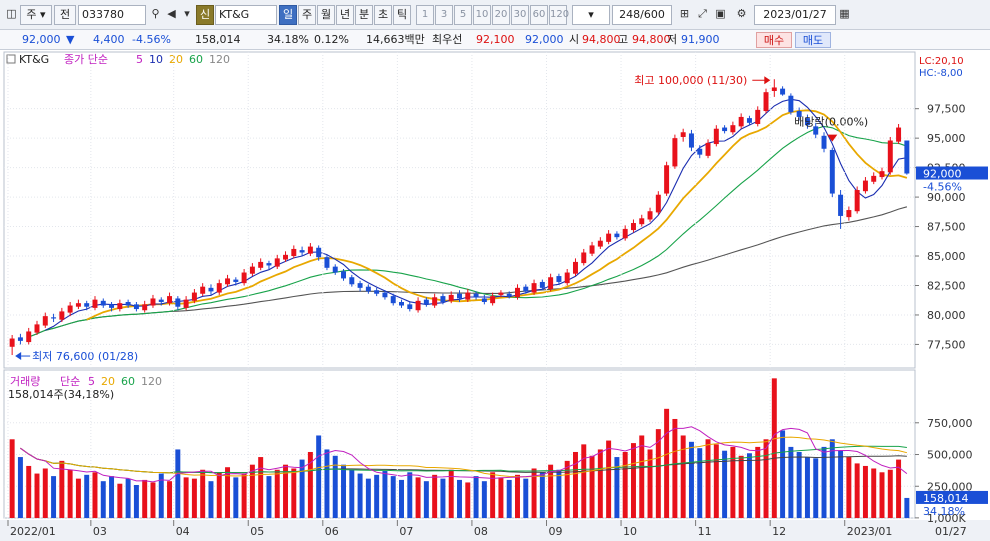 This screenshot has width=990, height=541. What do you see at coordinates (41, 39) in the screenshot?
I see `current-price: 92,000` at bounding box center [41, 39].